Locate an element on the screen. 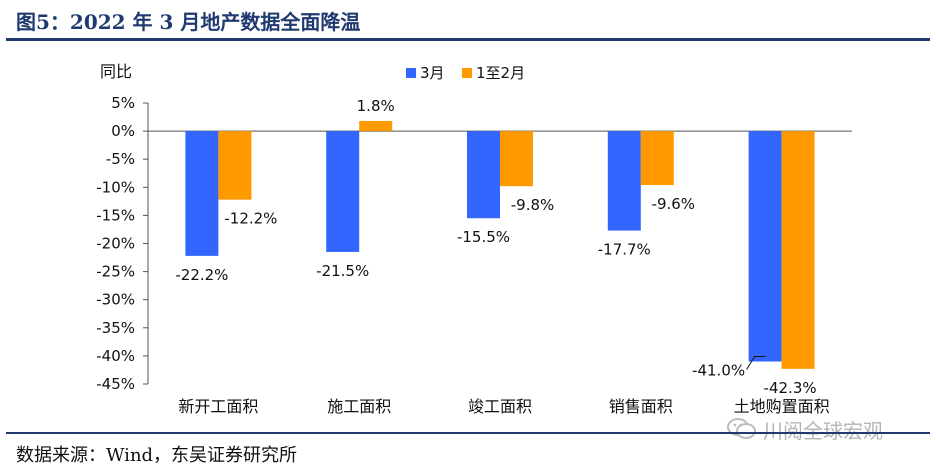 This screenshot has height=473, width=936. y-tick-label: -35% is located at coordinates (115, 328).